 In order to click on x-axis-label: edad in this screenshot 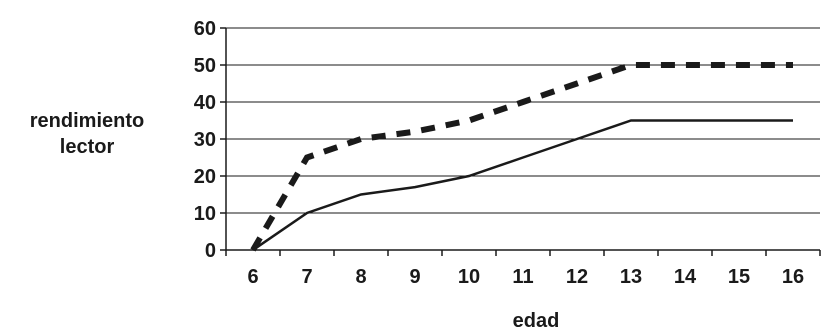, I will do `click(536, 320)`.